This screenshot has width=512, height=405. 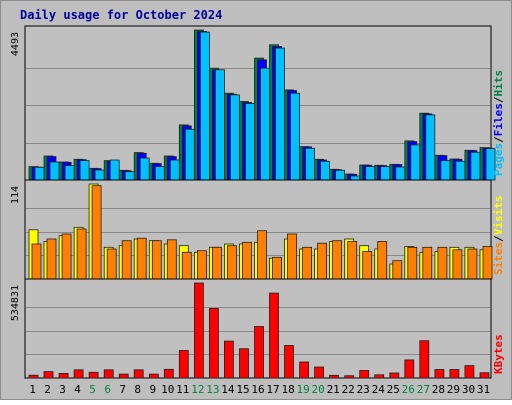 What do you see at coordinates (15, 303) in the screenshot?
I see `max-label-kbytes: 534831` at bounding box center [15, 303].